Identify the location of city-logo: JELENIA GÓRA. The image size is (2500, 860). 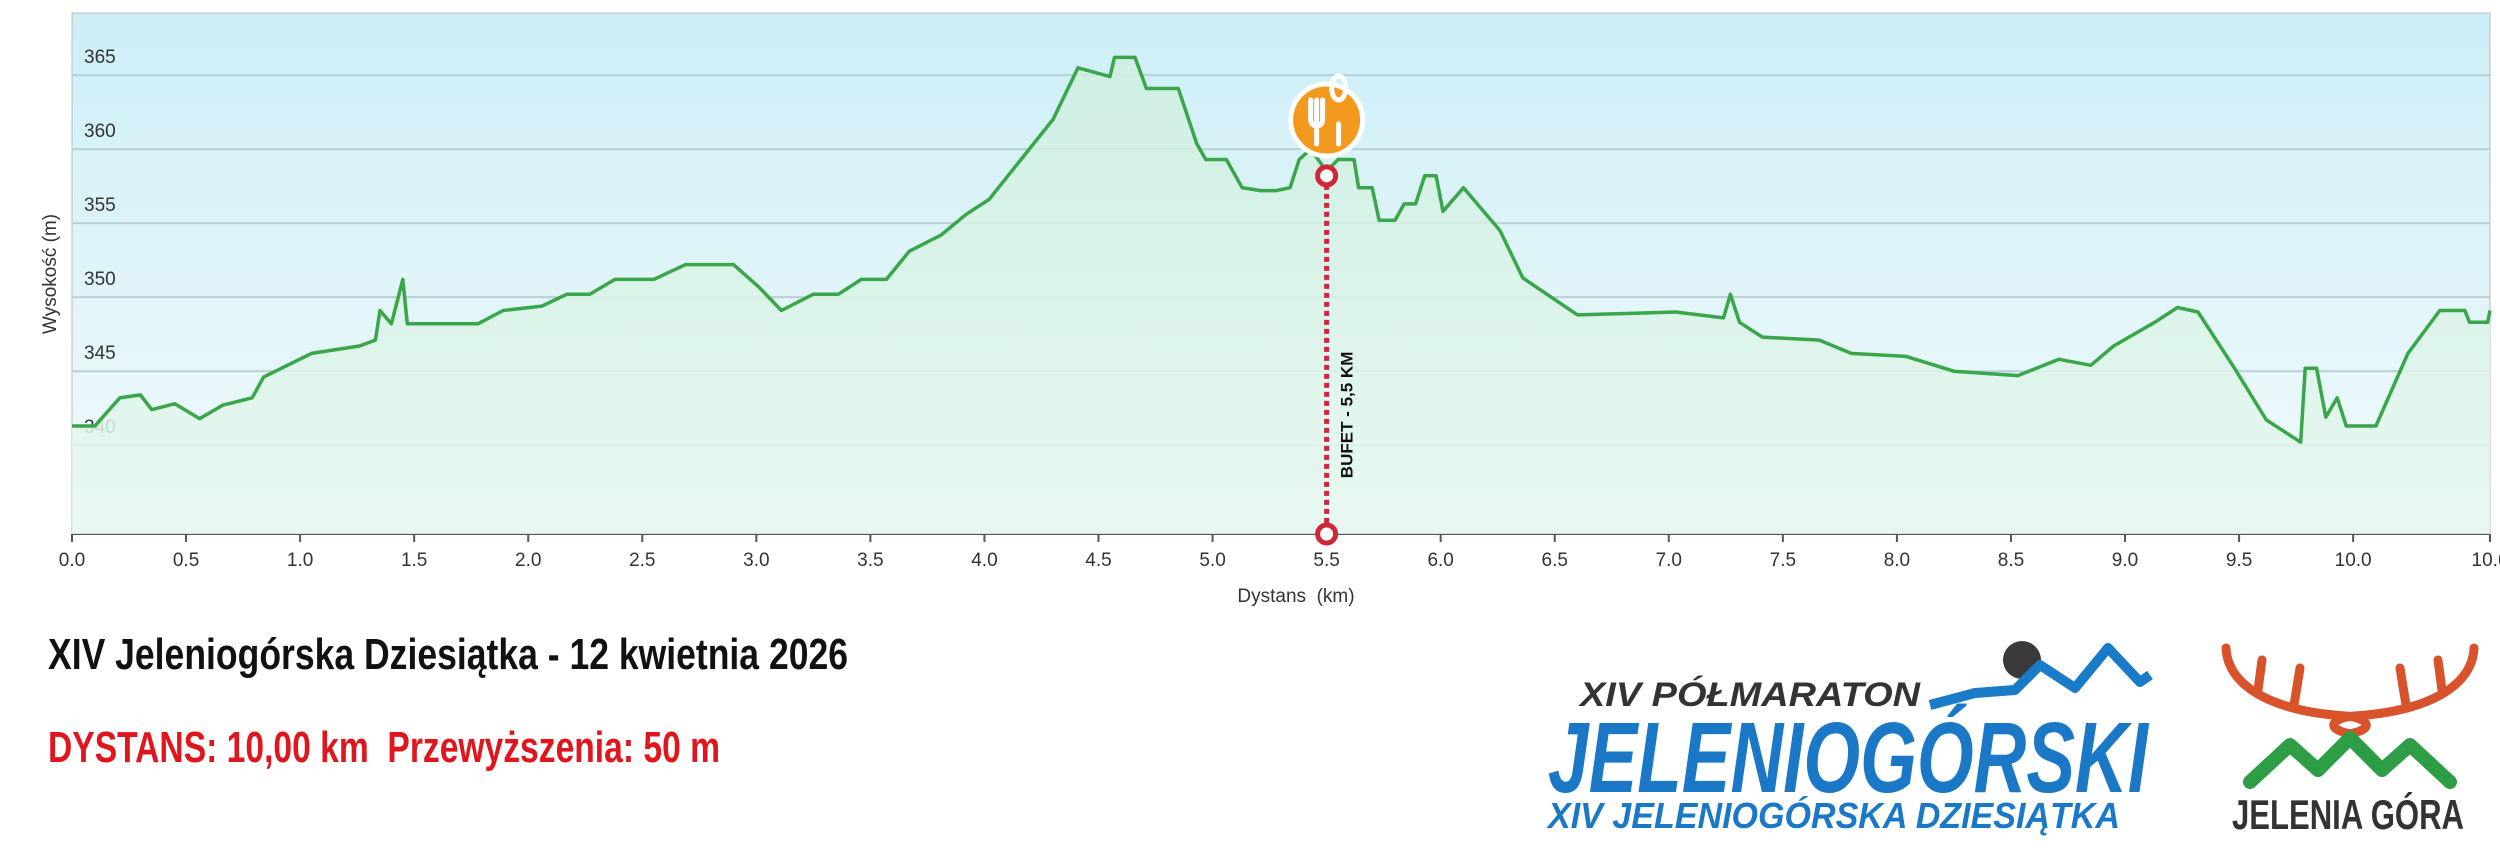
(2350, 740).